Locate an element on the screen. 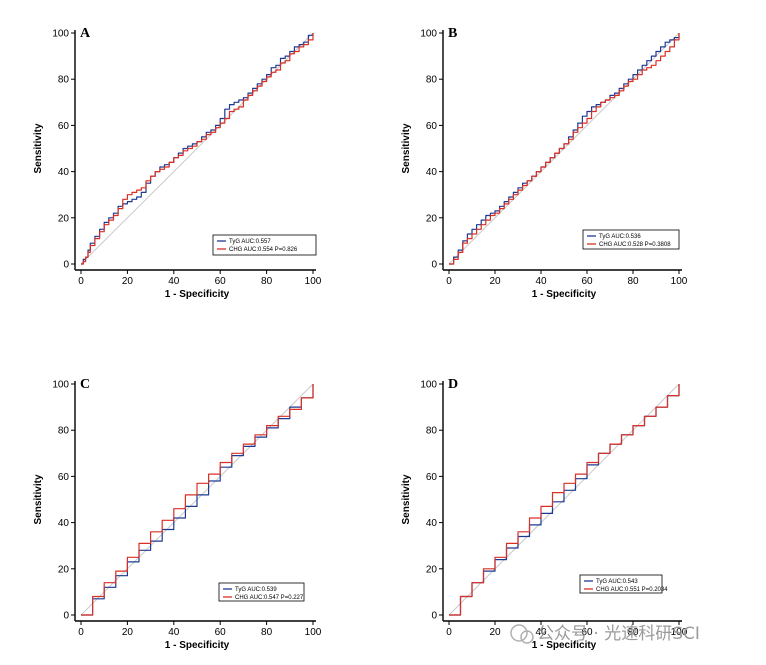  legend: TyG AUC:0.557 CHG AUC:0.554 P=0.826 is located at coordinates (264, 245).